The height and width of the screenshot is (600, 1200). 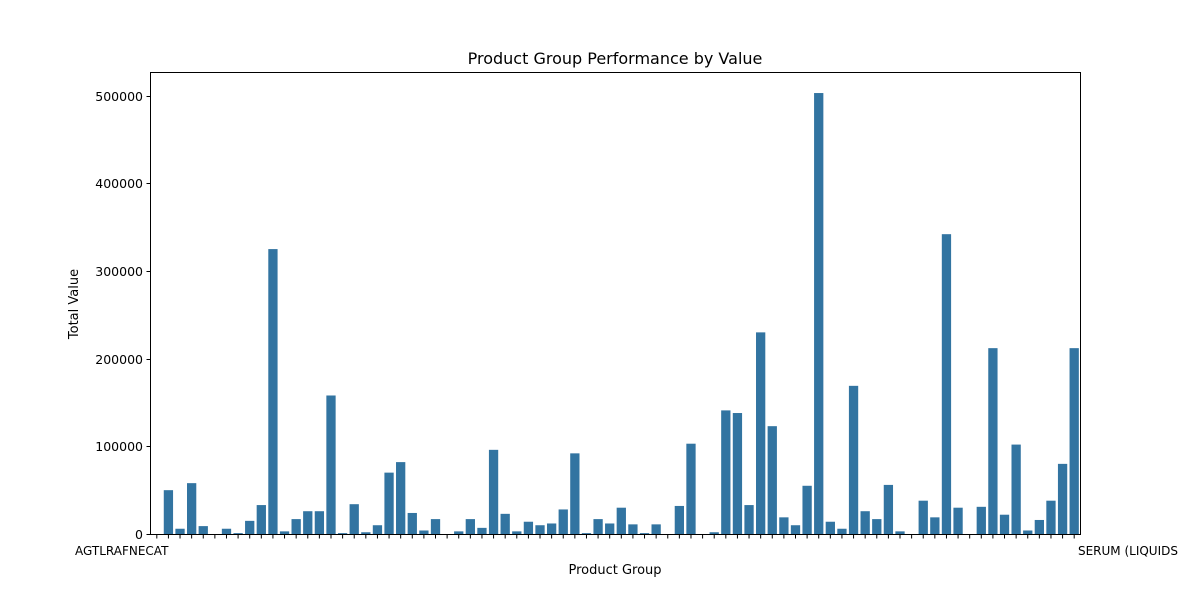 What do you see at coordinates (119, 446) in the screenshot?
I see `y-tick-label: 100000` at bounding box center [119, 446].